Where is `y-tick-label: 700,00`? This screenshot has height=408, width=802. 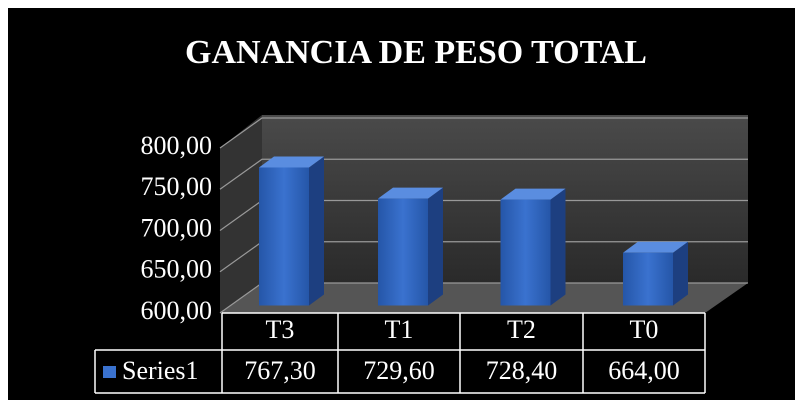 y-tick-label: 700,00 is located at coordinates (177, 227).